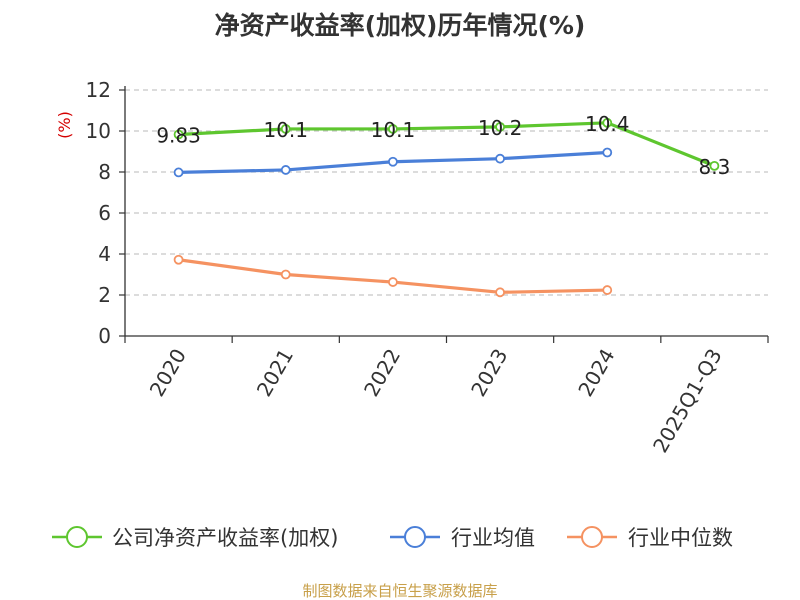  Describe the element at coordinates (98, 131) in the screenshot. I see `y-tick-label: 10` at that location.